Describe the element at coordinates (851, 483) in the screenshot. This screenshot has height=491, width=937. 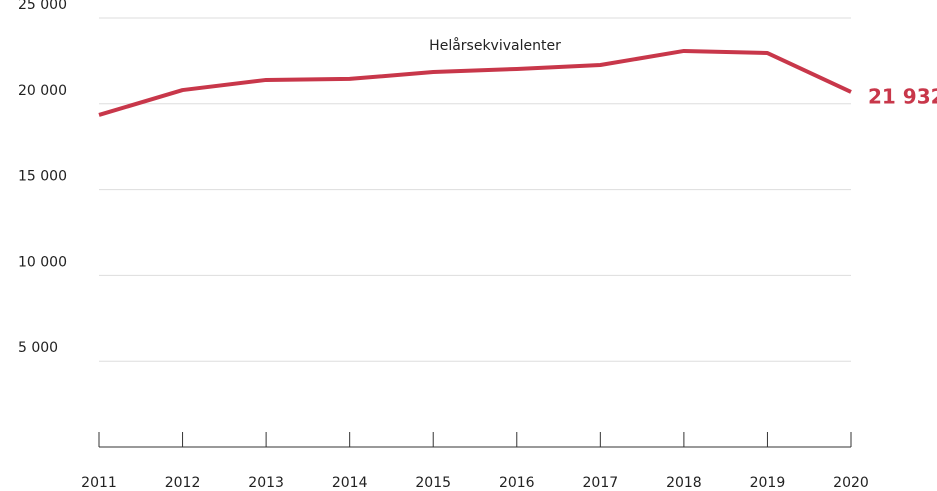
I see `x-tick-label: 2020` at that location.